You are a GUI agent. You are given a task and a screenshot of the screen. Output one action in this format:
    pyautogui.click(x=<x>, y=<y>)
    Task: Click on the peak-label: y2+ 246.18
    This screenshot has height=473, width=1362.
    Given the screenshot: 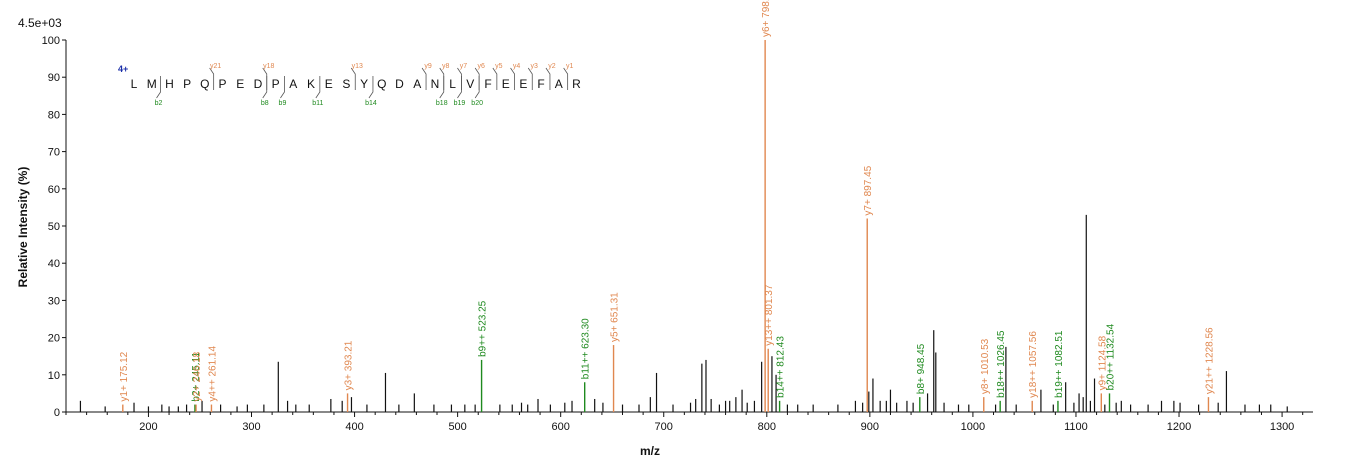 What is the action you would take?
    pyautogui.click(x=197, y=376)
    